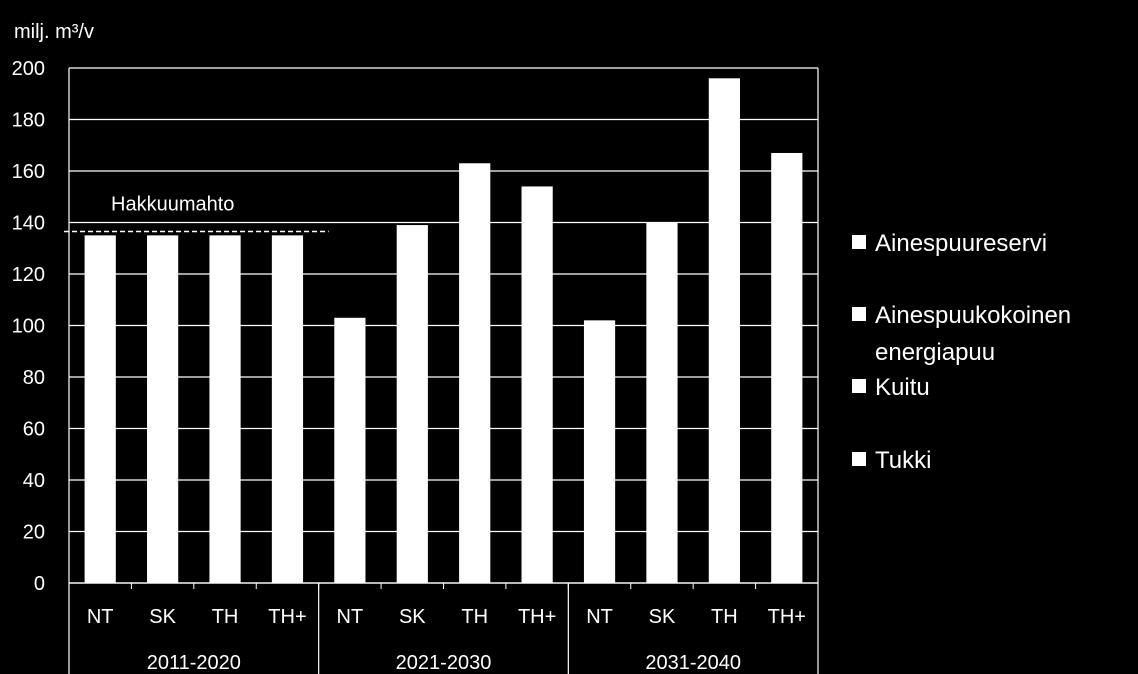  Describe the element at coordinates (902, 387) in the screenshot. I see `legend-label: Kuitu` at that location.